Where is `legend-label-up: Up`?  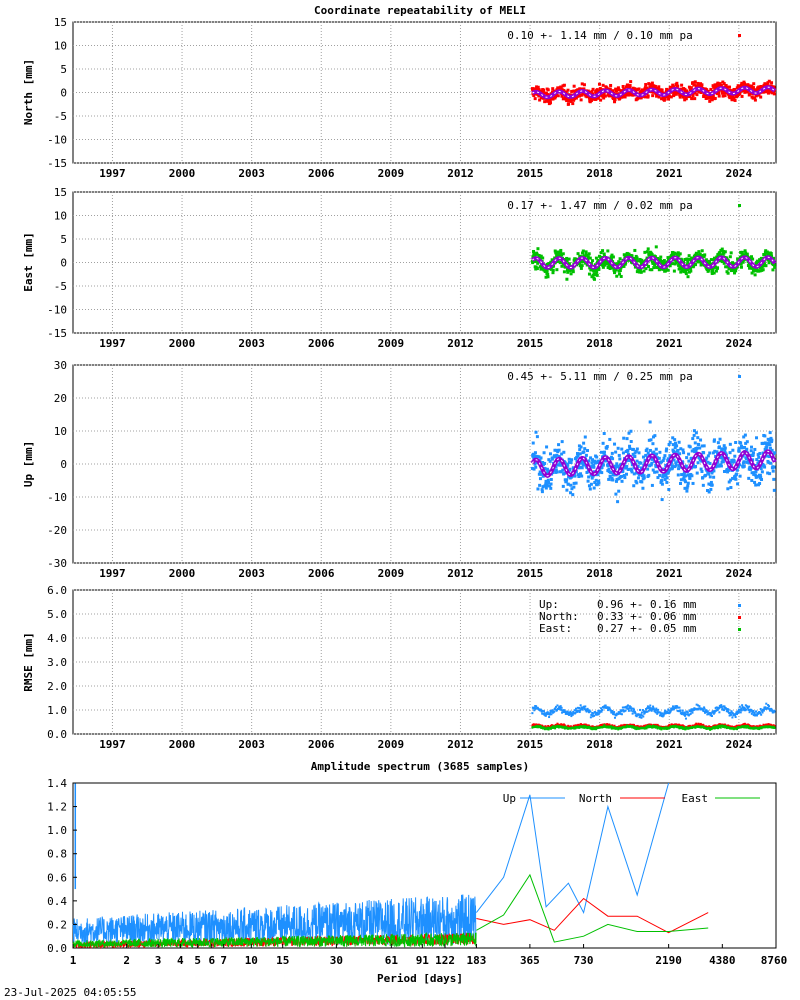 legend-label-up: Up is located at coordinates (509, 798).